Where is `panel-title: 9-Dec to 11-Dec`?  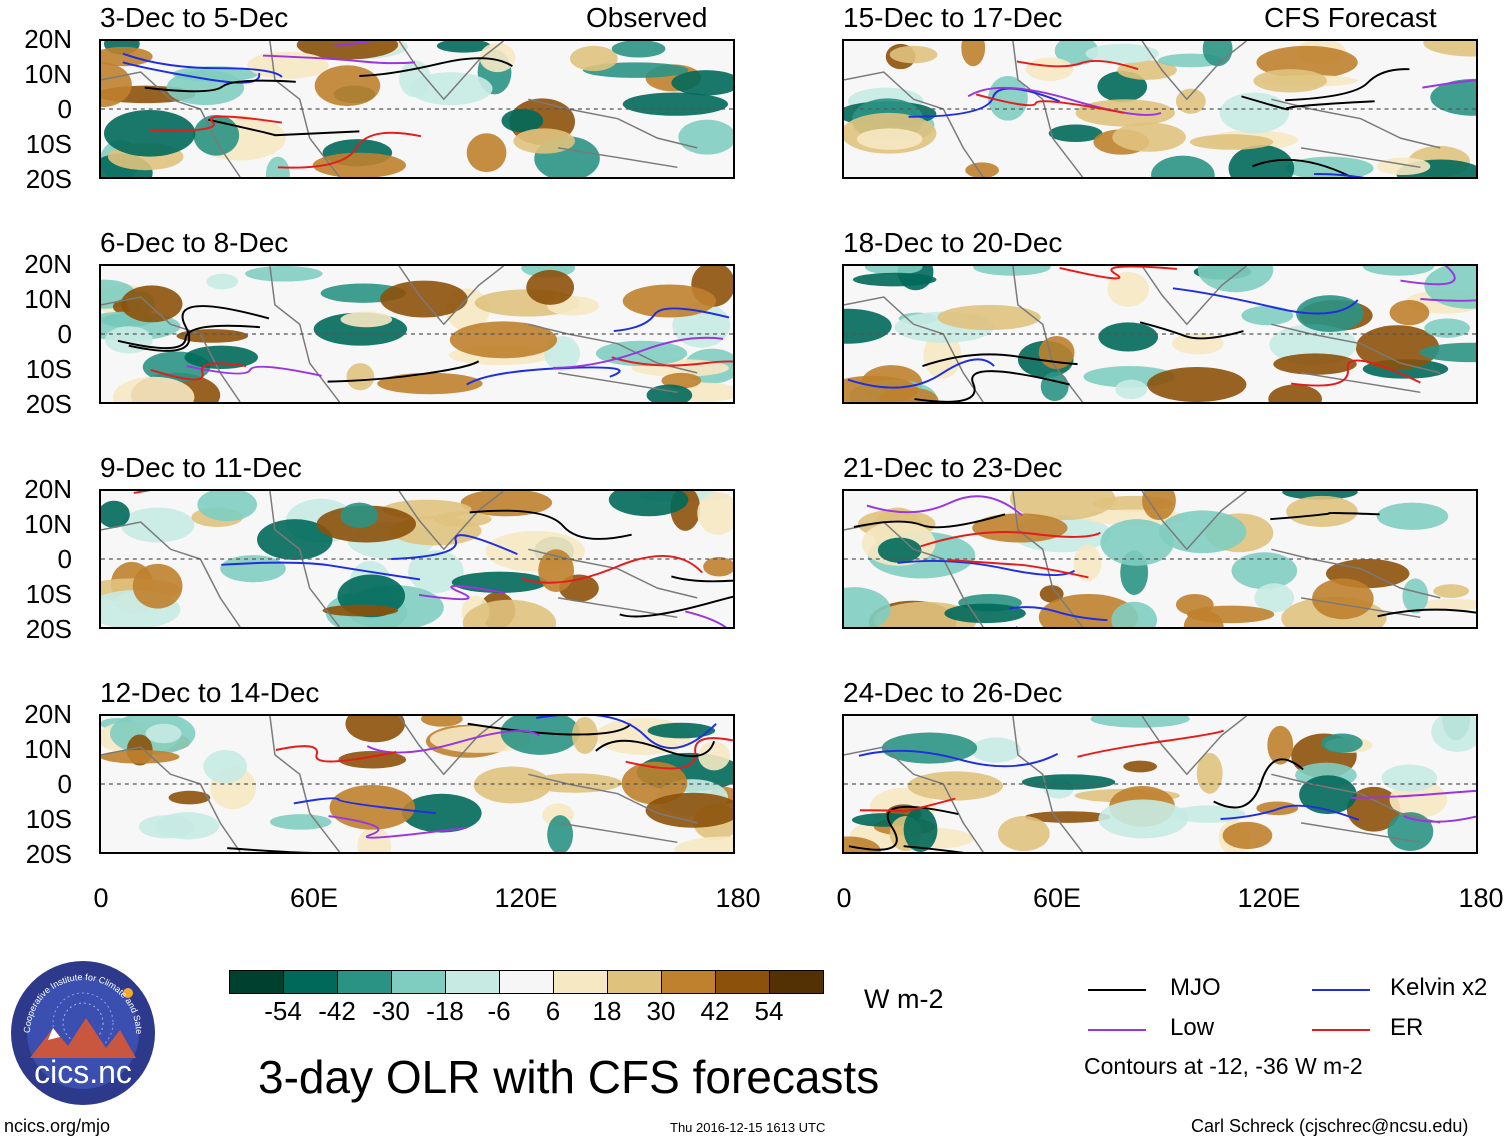
panel-title: 9-Dec to 11-Dec is located at coordinates (201, 467).